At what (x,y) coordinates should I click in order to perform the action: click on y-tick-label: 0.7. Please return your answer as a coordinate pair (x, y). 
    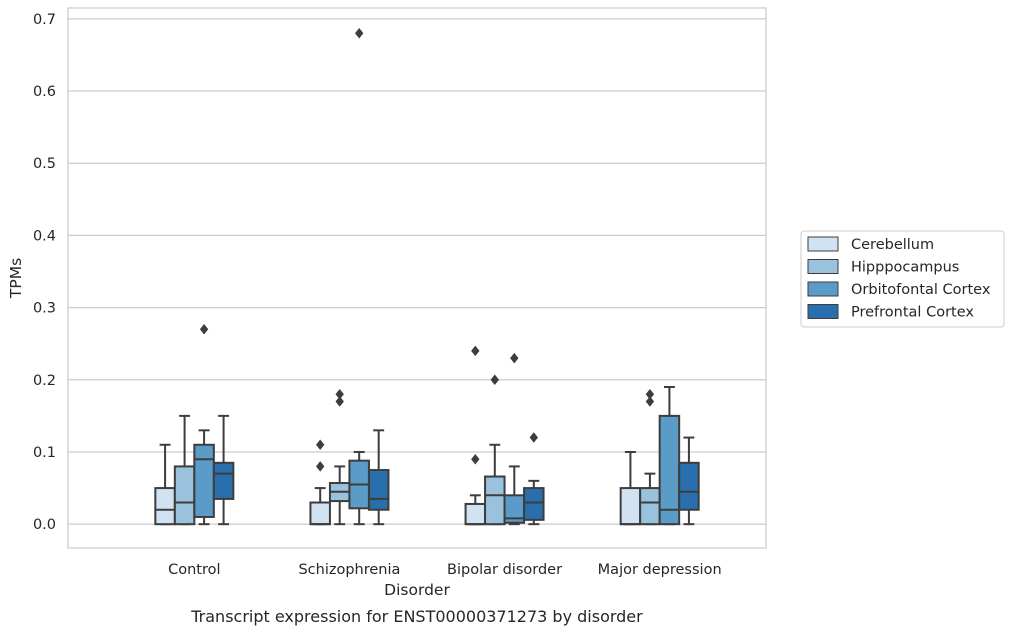
    Looking at the image, I should click on (44, 20).